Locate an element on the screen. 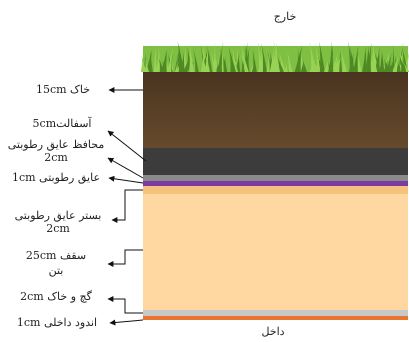 Image resolution: width=409 pixels, height=342 pixels. label-gypsum: گچ و خاک 2cm is located at coordinates (56, 296).